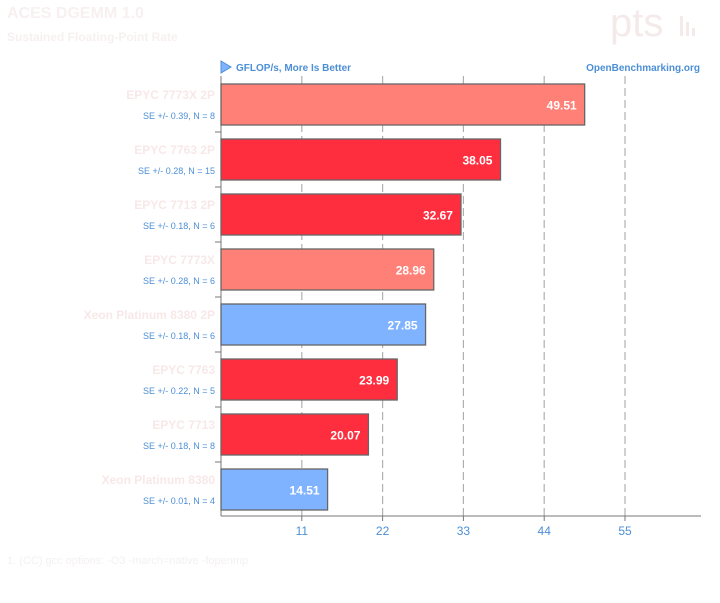 The image size is (720, 603). Describe the element at coordinates (179, 501) in the screenshot. I see `bar-se-label: SE +/- 0.01, N = 4` at that location.